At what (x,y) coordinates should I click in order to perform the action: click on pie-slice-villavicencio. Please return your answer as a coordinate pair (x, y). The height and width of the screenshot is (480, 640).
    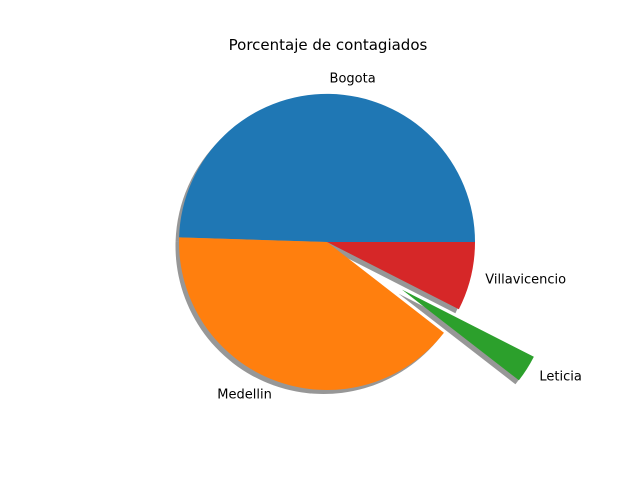
    Looking at the image, I should click on (401, 276).